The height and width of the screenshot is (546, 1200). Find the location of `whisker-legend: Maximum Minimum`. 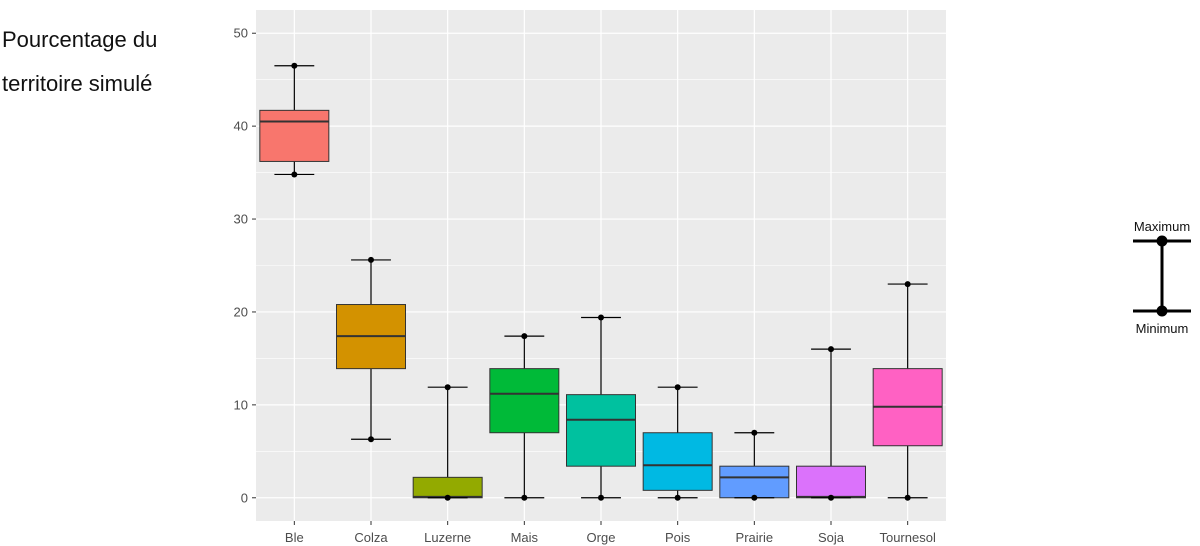

whisker-legend: Maximum Minimum is located at coordinates (1162, 277).